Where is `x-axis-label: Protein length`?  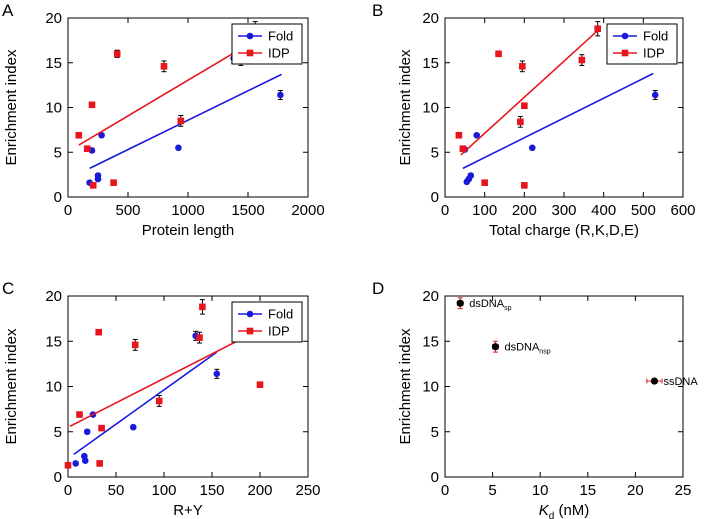 x-axis-label: Protein length is located at coordinates (188, 230).